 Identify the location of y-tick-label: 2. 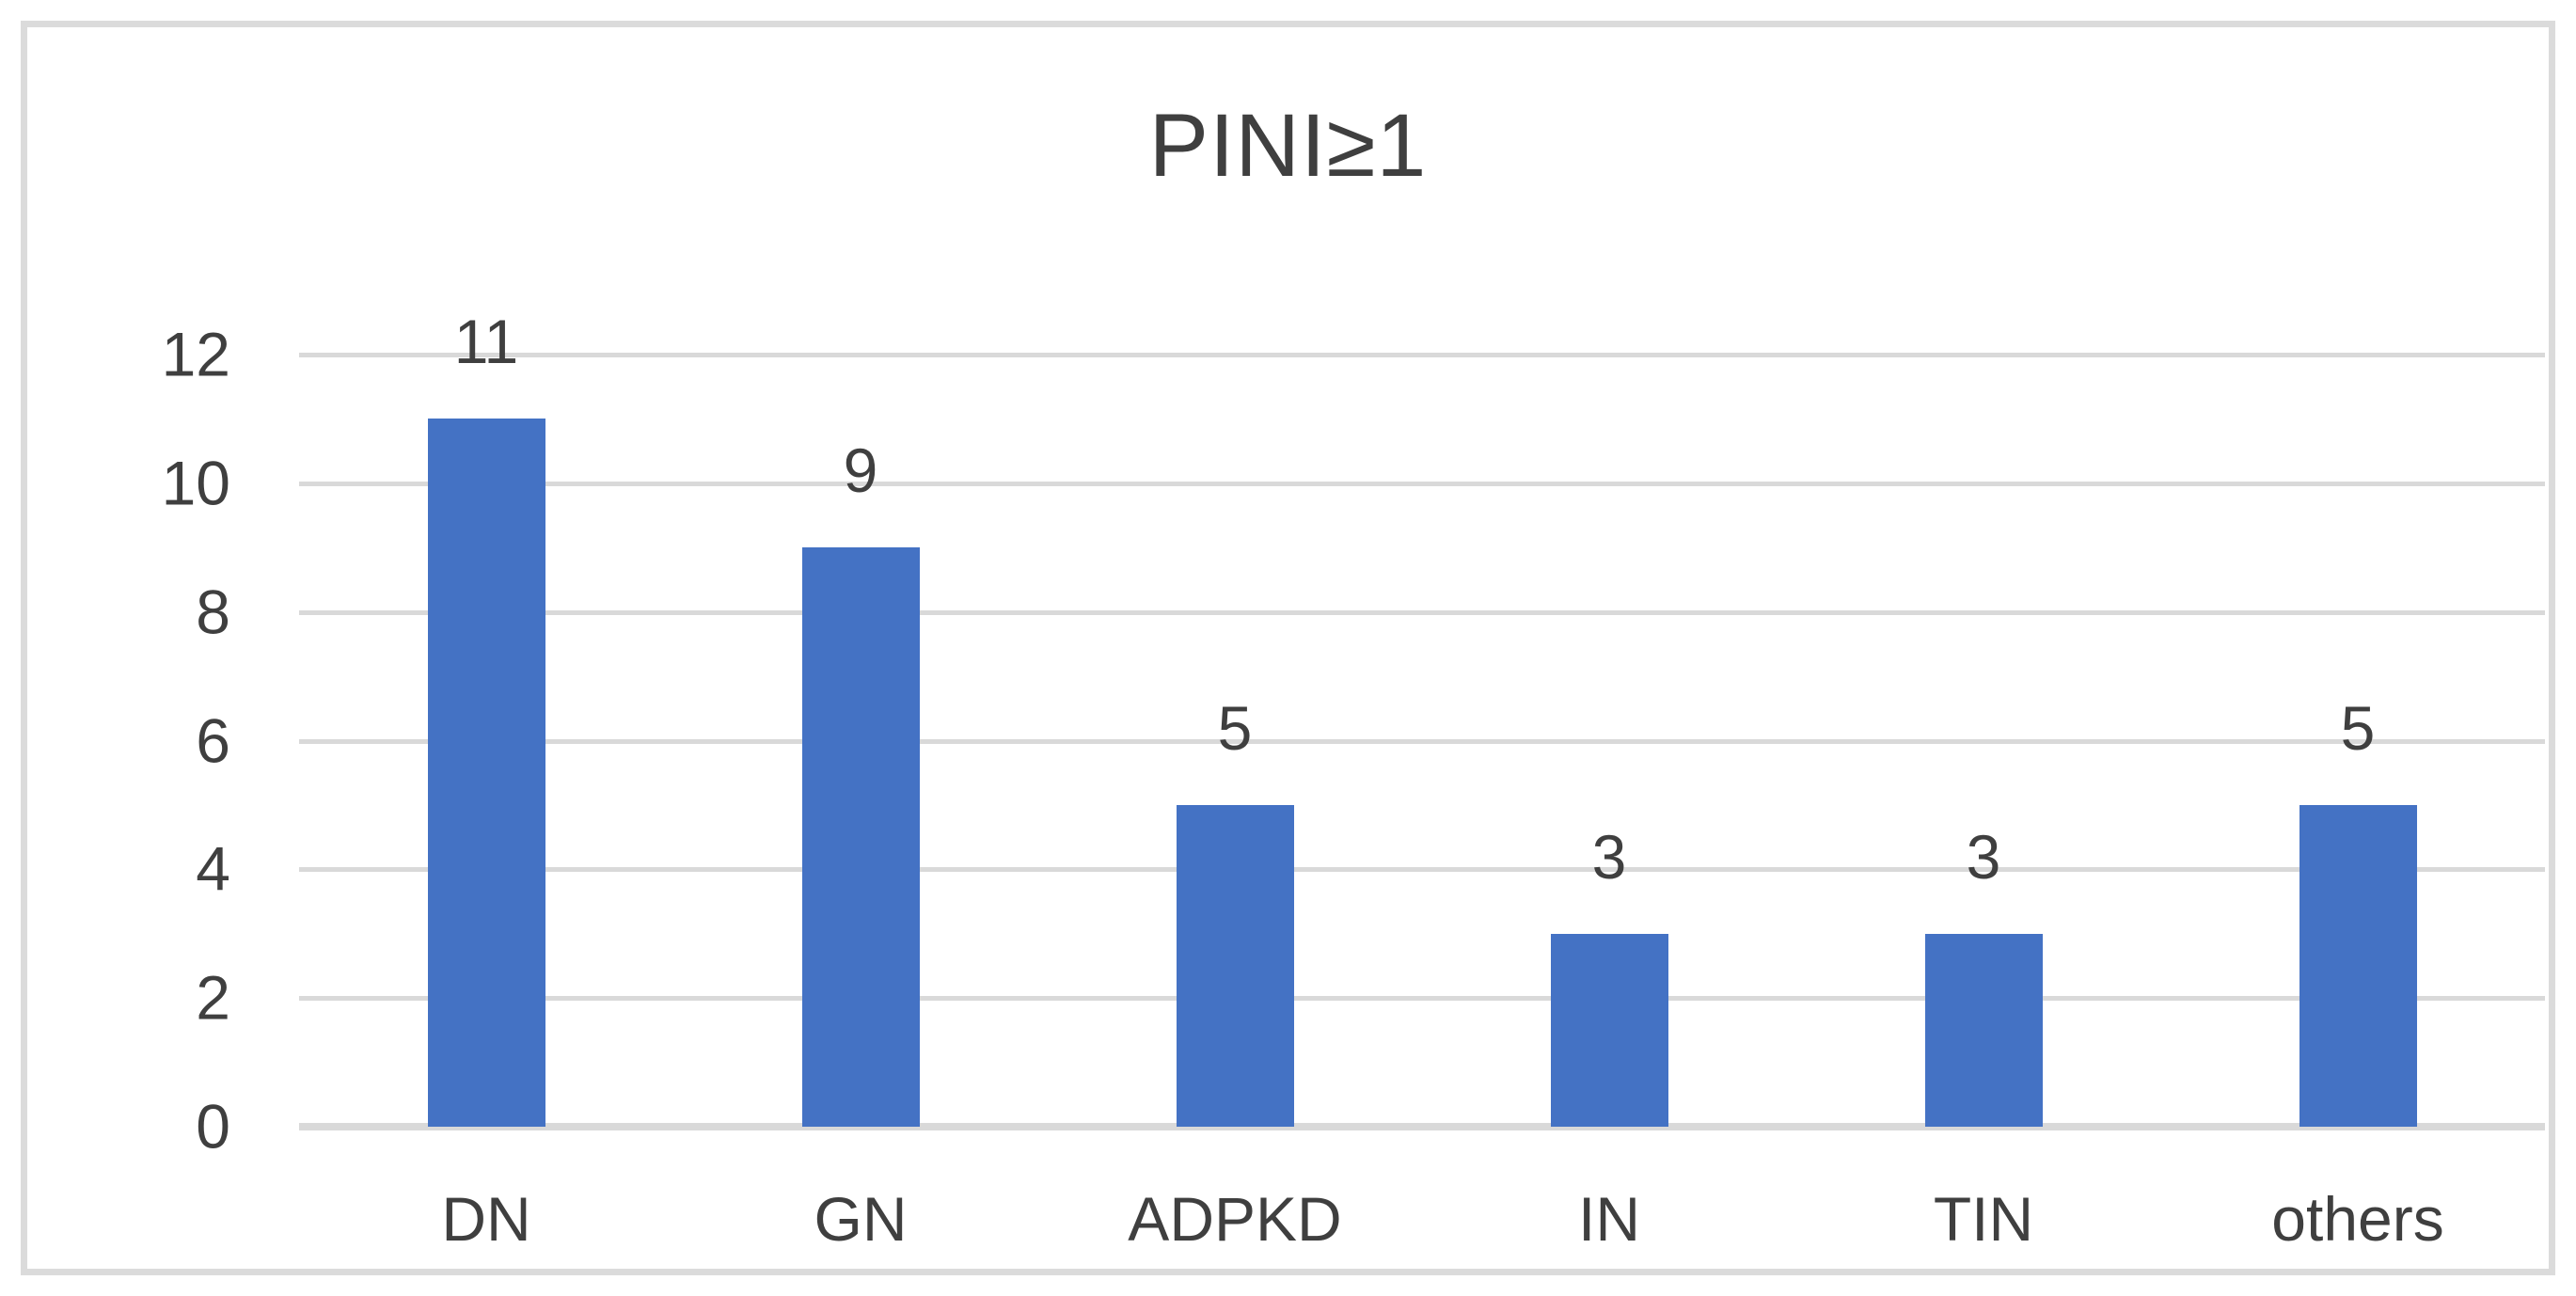
(213, 997).